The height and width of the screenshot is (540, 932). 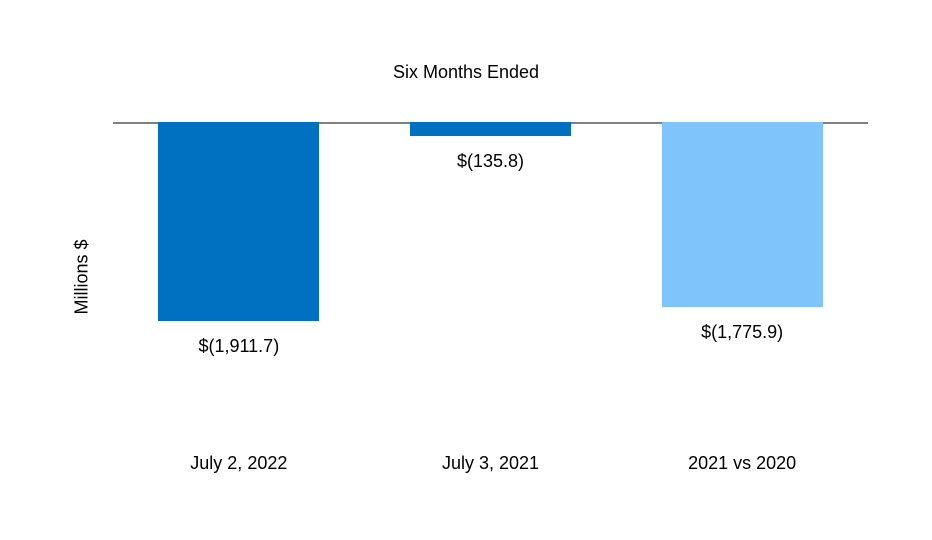 What do you see at coordinates (81, 277) in the screenshot?
I see `y-axis-label: Millions $` at bounding box center [81, 277].